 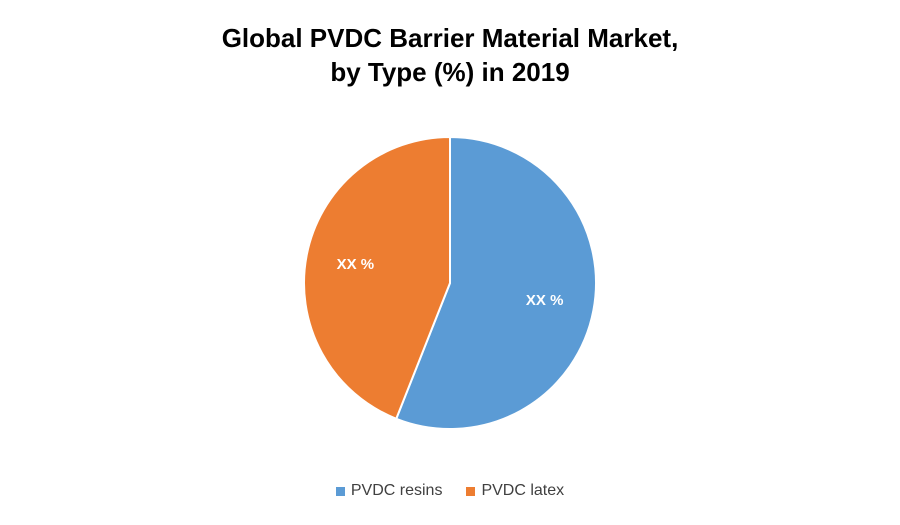 I want to click on legend-item-pvdc-latex: PVDC latex, so click(x=515, y=491).